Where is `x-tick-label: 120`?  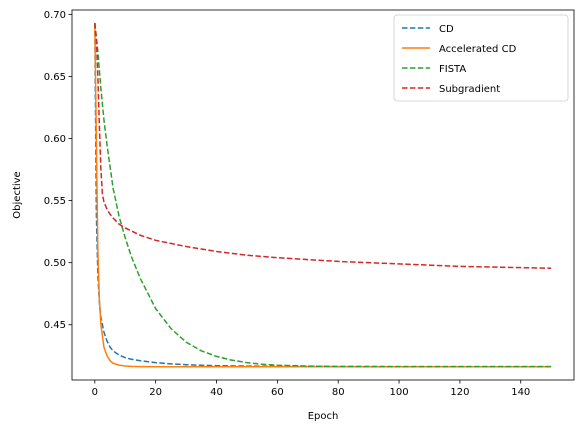
x-tick-label: 120 is located at coordinates (459, 392).